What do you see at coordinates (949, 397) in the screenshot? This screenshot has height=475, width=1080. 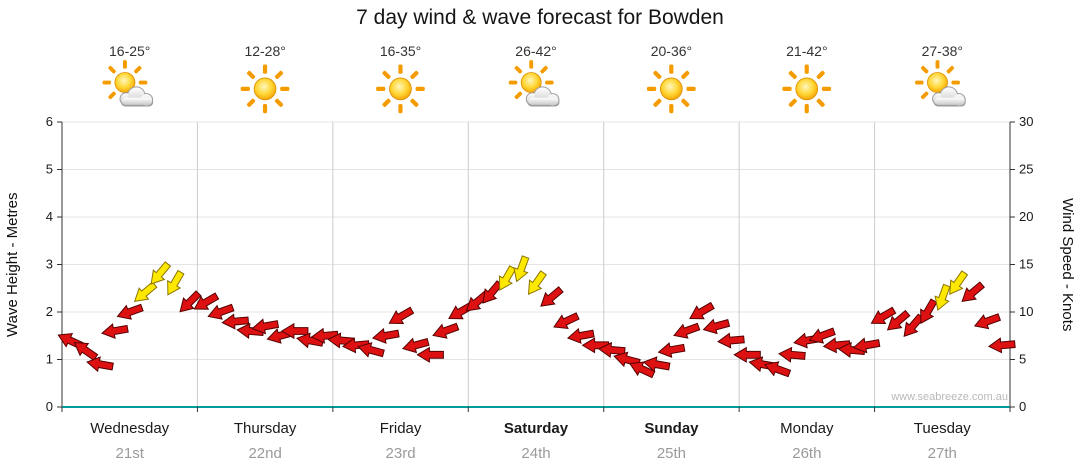 I see `watermark: www.seabreeze.com.au` at bounding box center [949, 397].